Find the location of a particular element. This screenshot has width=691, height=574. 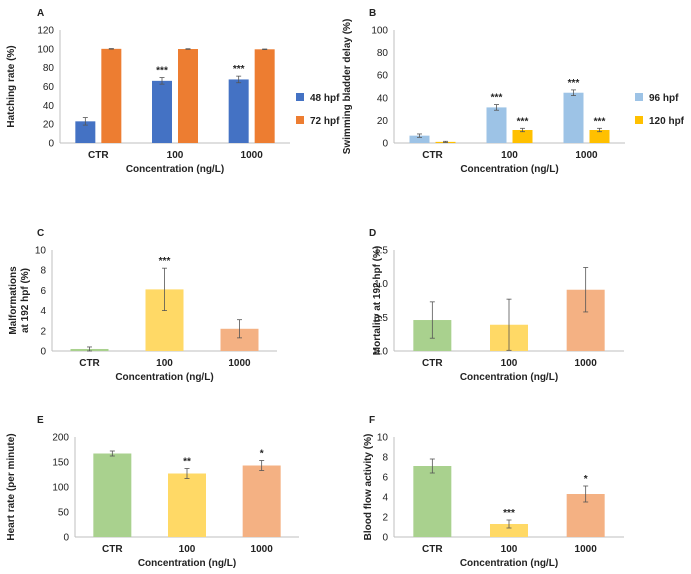

legend-entry: 96 hpf is located at coordinates (664, 98).